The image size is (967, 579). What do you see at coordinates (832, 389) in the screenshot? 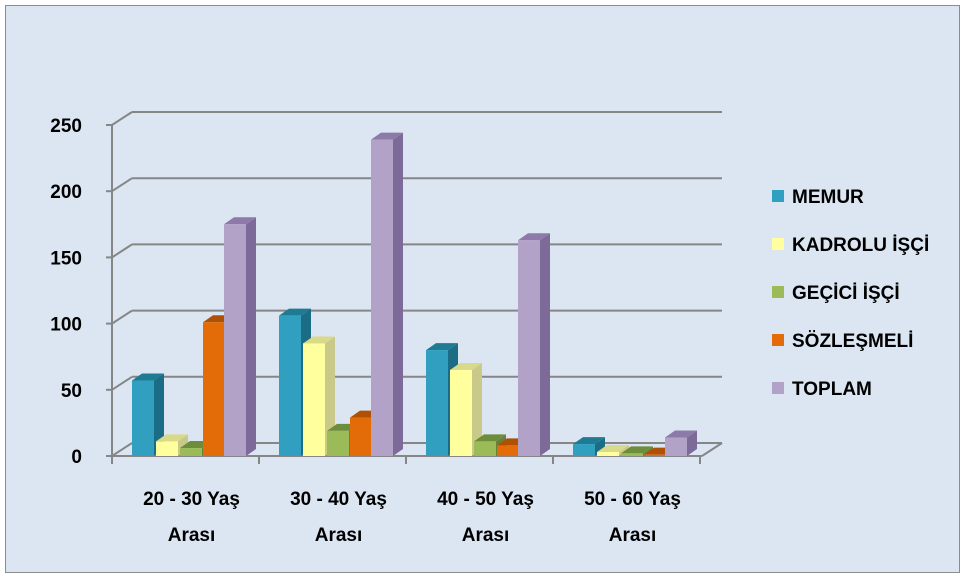
I see `legend-label: TOPLAM` at bounding box center [832, 389].